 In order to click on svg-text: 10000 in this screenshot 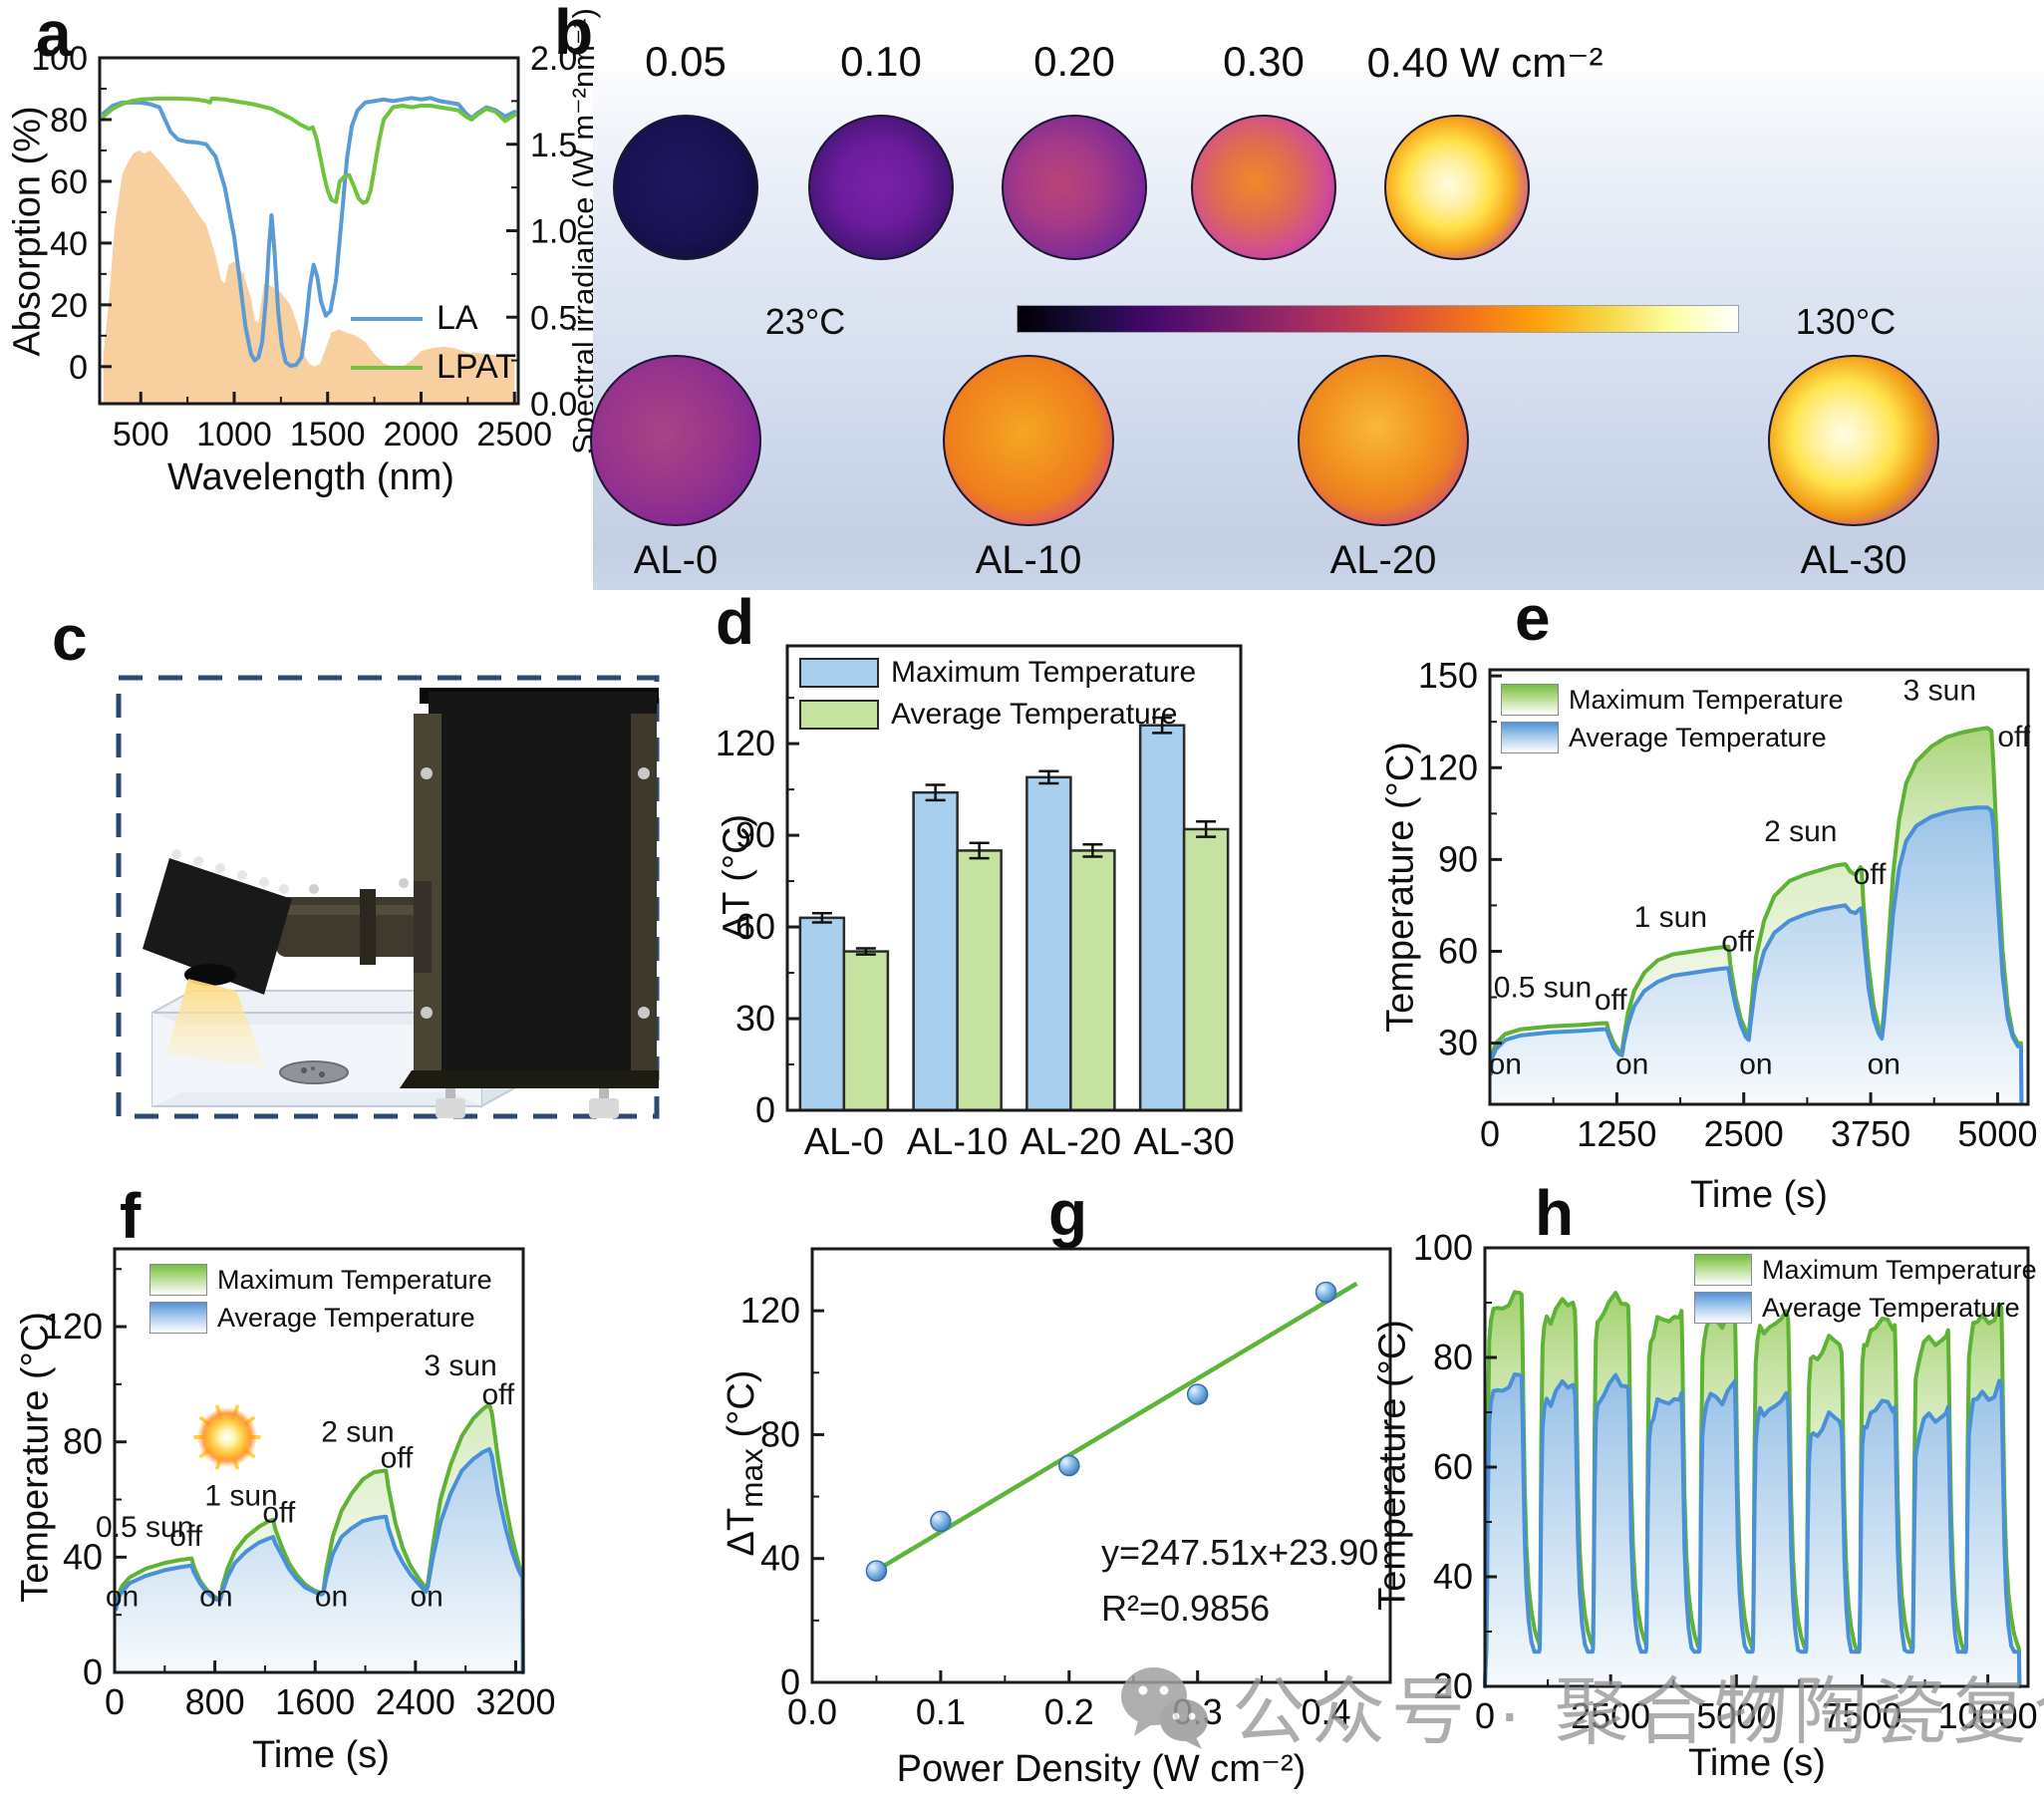, I will do `click(1988, 1716)`.